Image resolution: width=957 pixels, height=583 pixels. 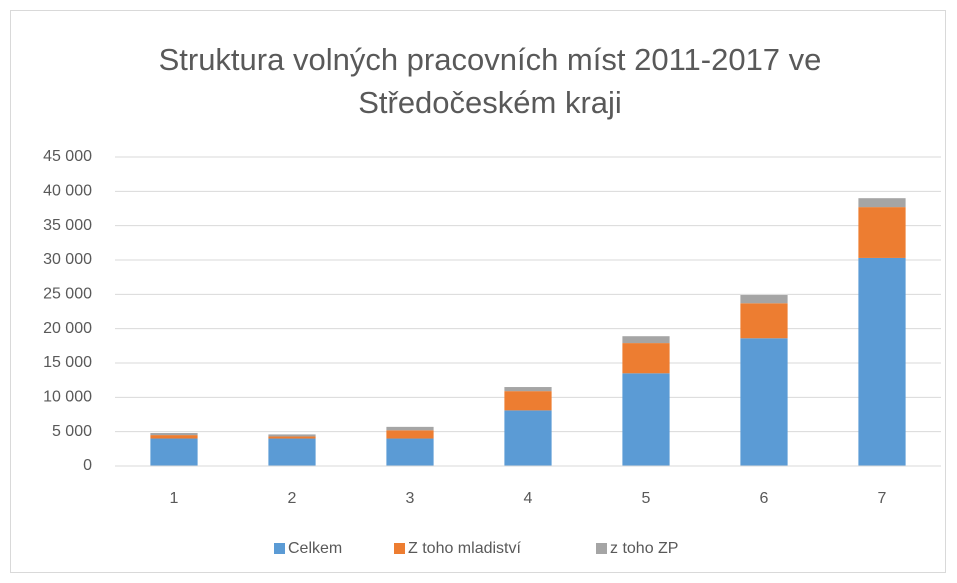 I want to click on x-tick-label: 5, so click(x=646, y=498).